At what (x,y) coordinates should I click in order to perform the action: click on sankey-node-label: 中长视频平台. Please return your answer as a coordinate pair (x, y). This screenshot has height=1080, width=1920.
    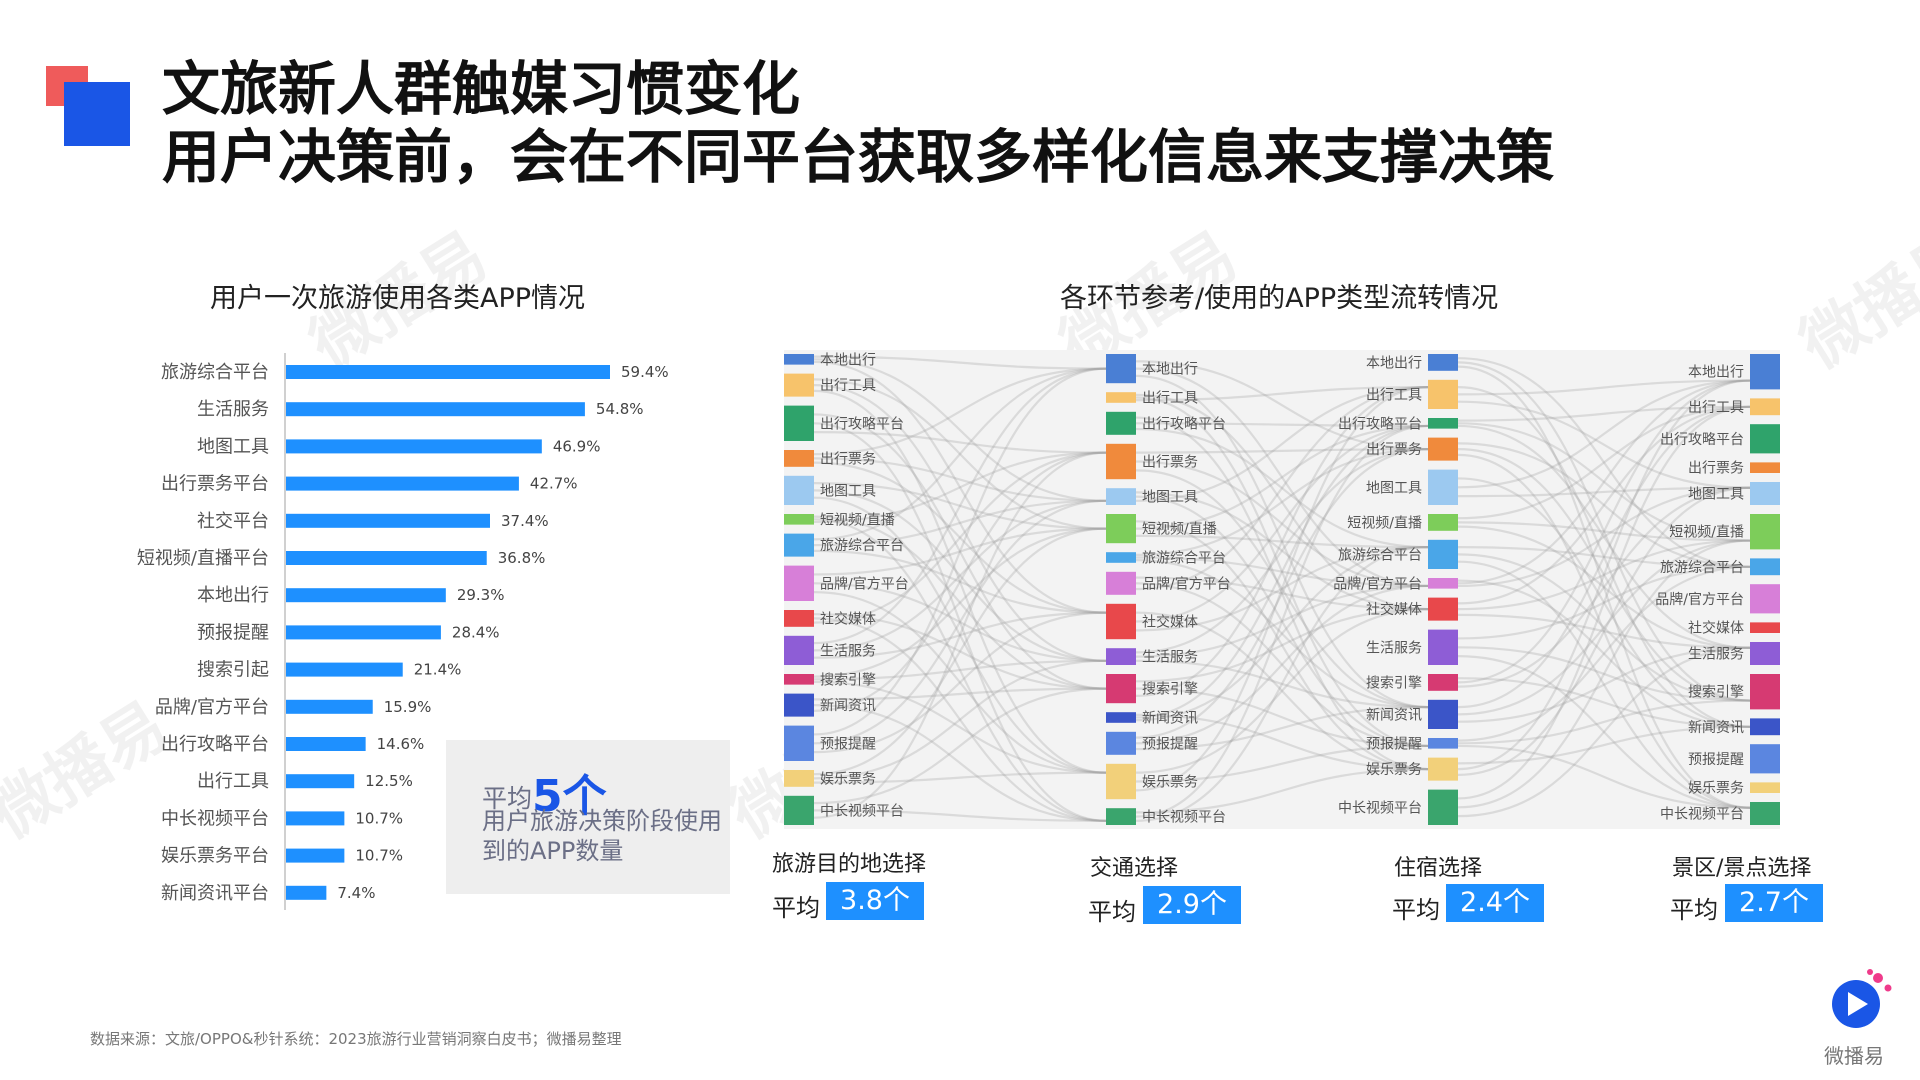
    Looking at the image, I should click on (862, 811).